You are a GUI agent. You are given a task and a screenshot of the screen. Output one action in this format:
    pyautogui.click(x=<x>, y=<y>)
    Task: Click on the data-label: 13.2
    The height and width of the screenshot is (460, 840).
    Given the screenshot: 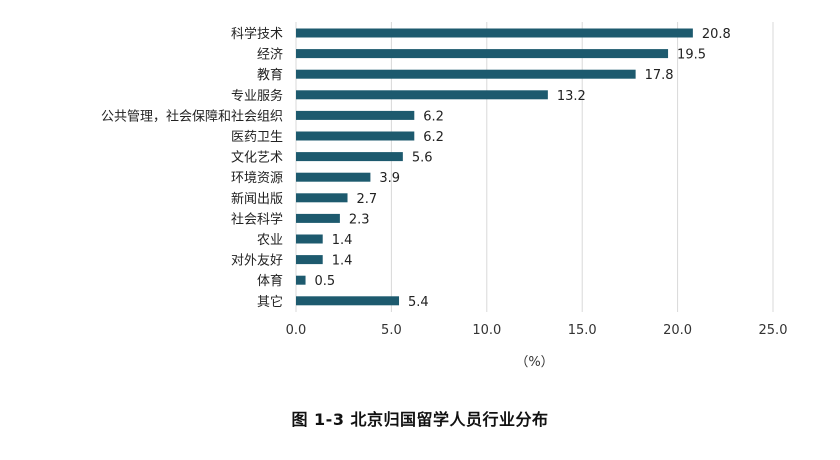 What is the action you would take?
    pyautogui.click(x=571, y=96)
    